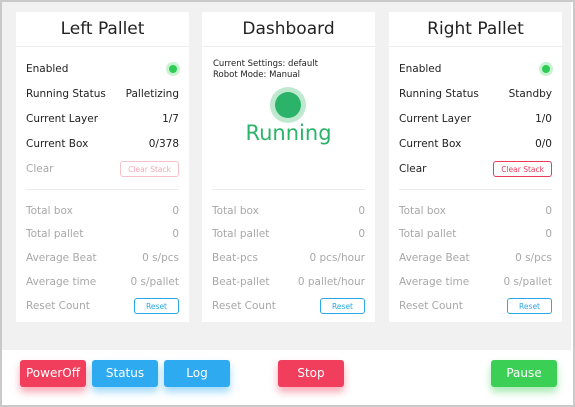  Describe the element at coordinates (102, 282) in the screenshot. I see `left-average-time-row: Average time 0 s/pallet` at that location.